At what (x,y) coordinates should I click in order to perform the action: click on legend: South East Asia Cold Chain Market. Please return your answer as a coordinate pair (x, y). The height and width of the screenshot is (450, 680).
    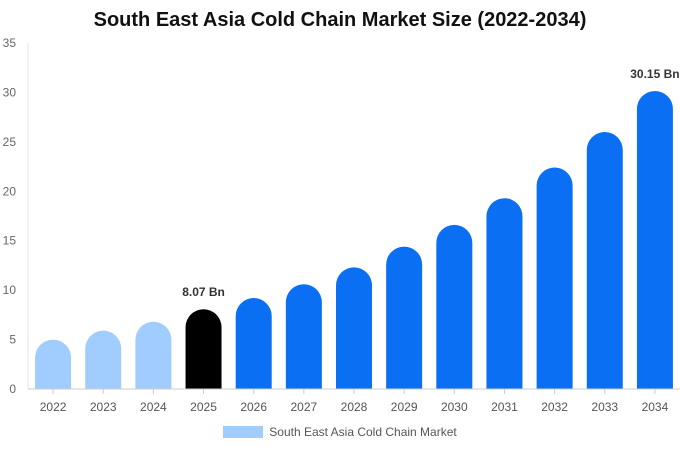
    Looking at the image, I should click on (340, 432).